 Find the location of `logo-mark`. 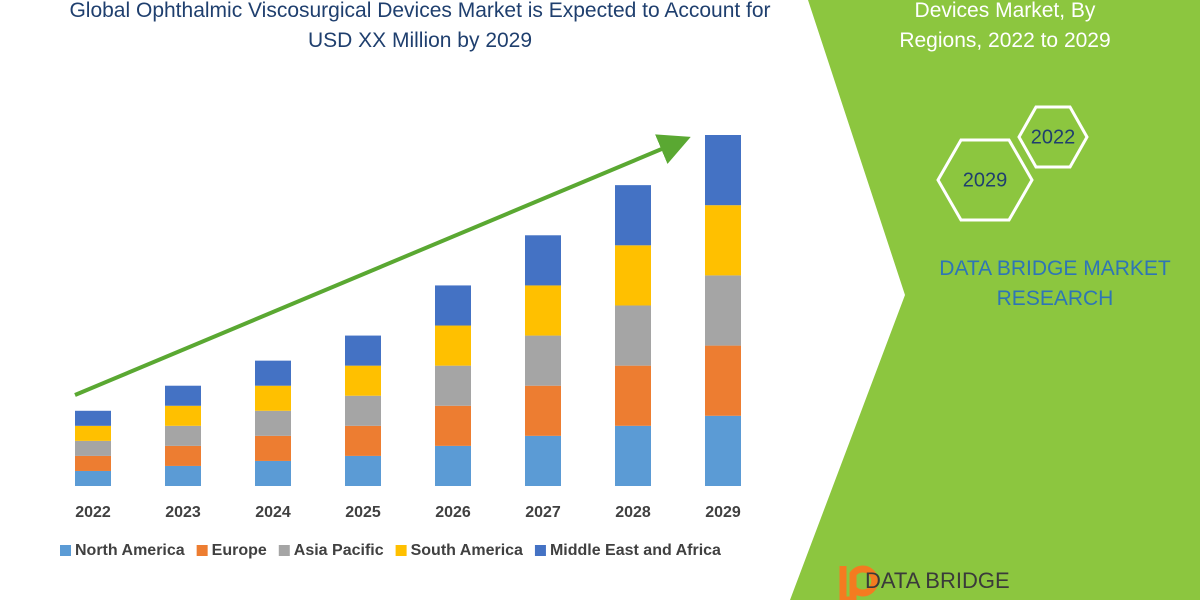

logo-mark is located at coordinates (859, 582).